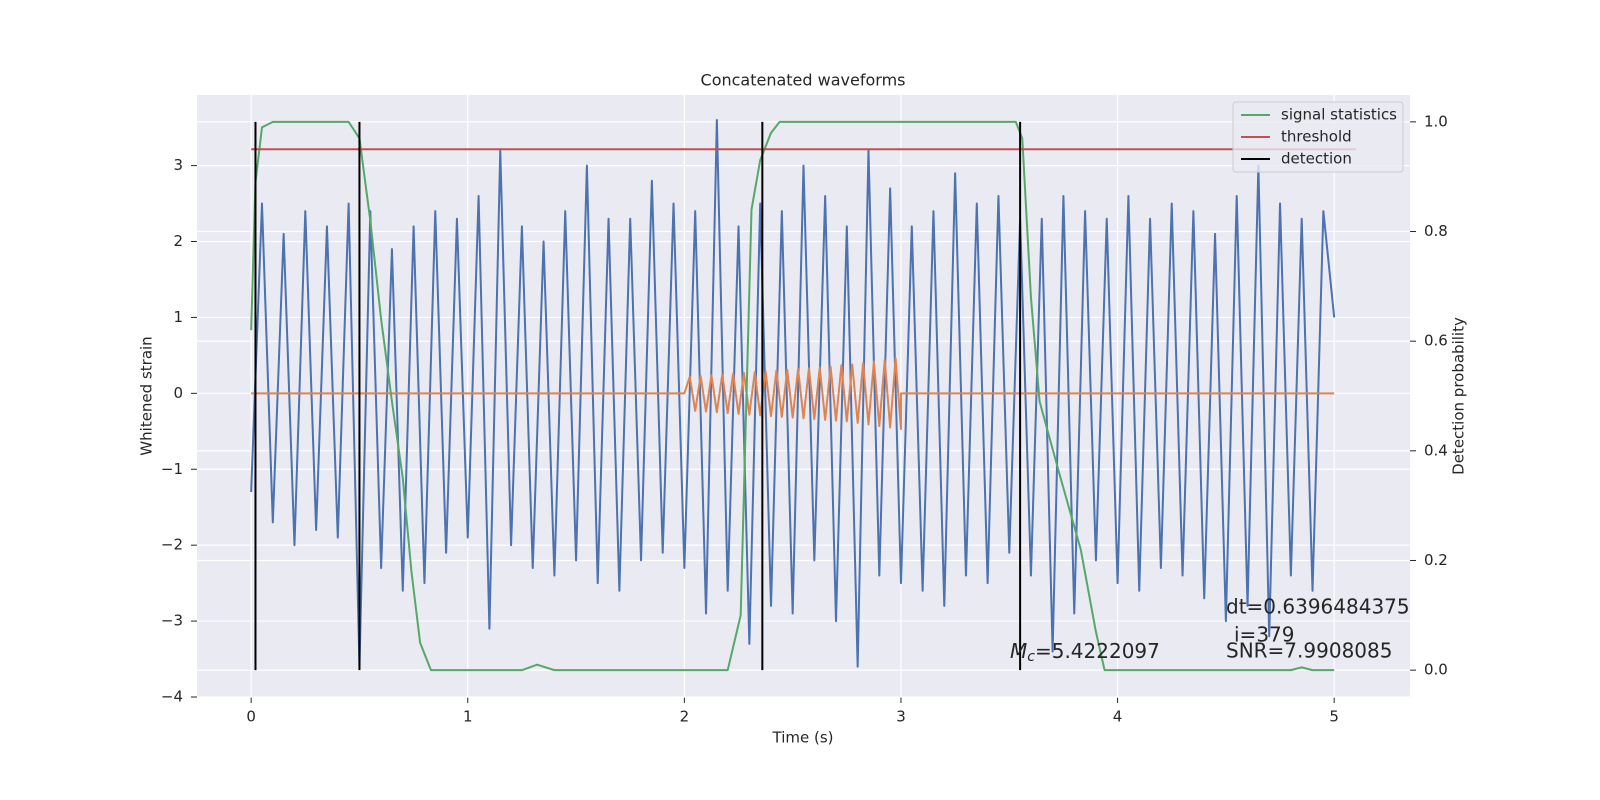 This screenshot has width=1600, height=800. What do you see at coordinates (172, 621) in the screenshot?
I see `y-tick-label: −3` at bounding box center [172, 621].